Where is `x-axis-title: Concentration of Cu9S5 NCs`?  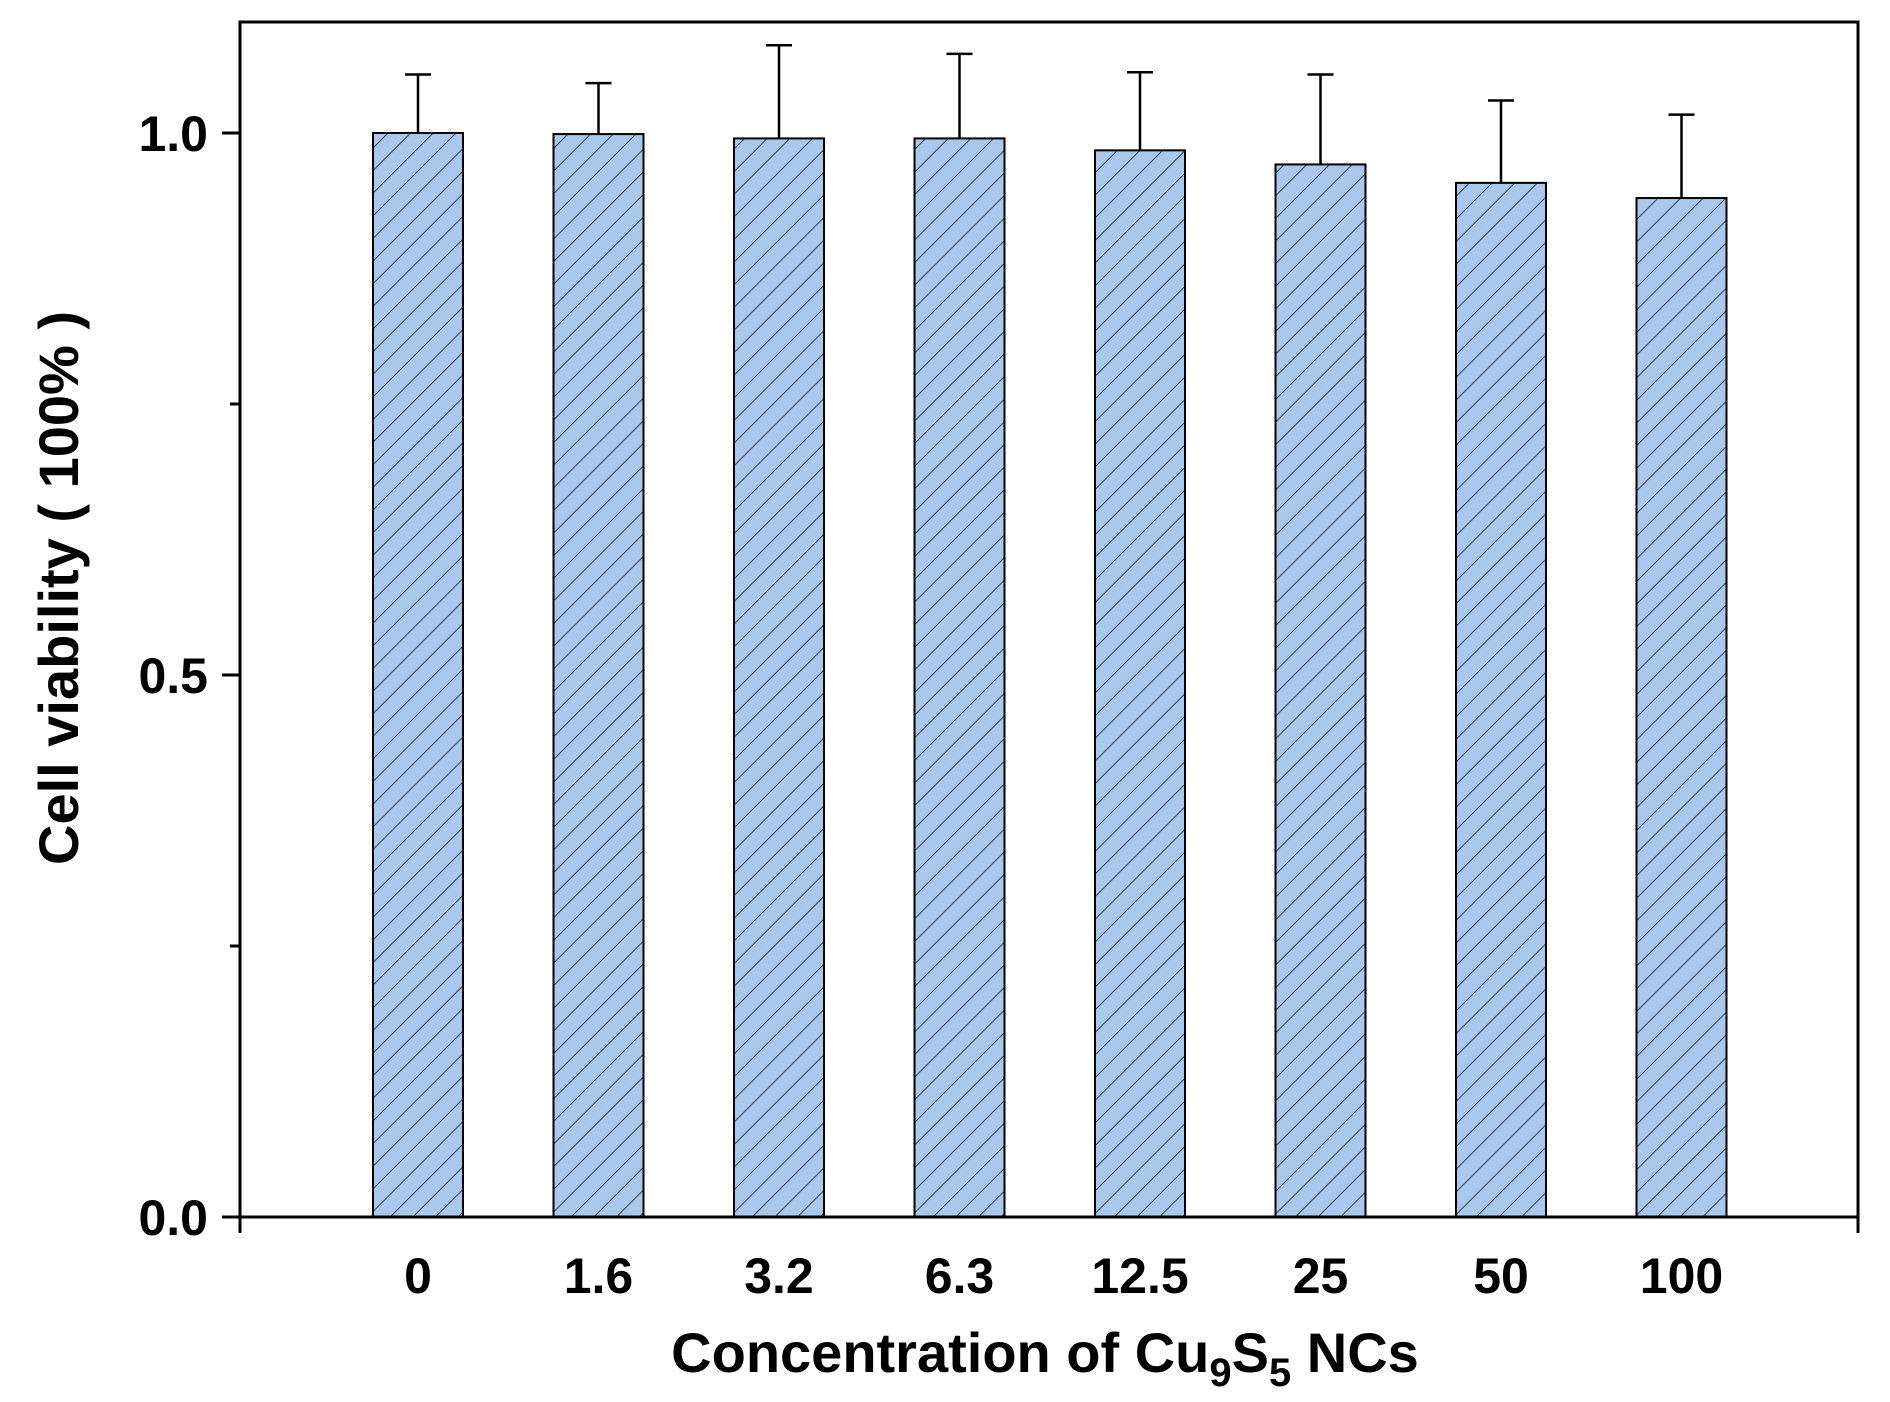
x-axis-title: Concentration of Cu9S5 NCs is located at coordinates (1045, 1358).